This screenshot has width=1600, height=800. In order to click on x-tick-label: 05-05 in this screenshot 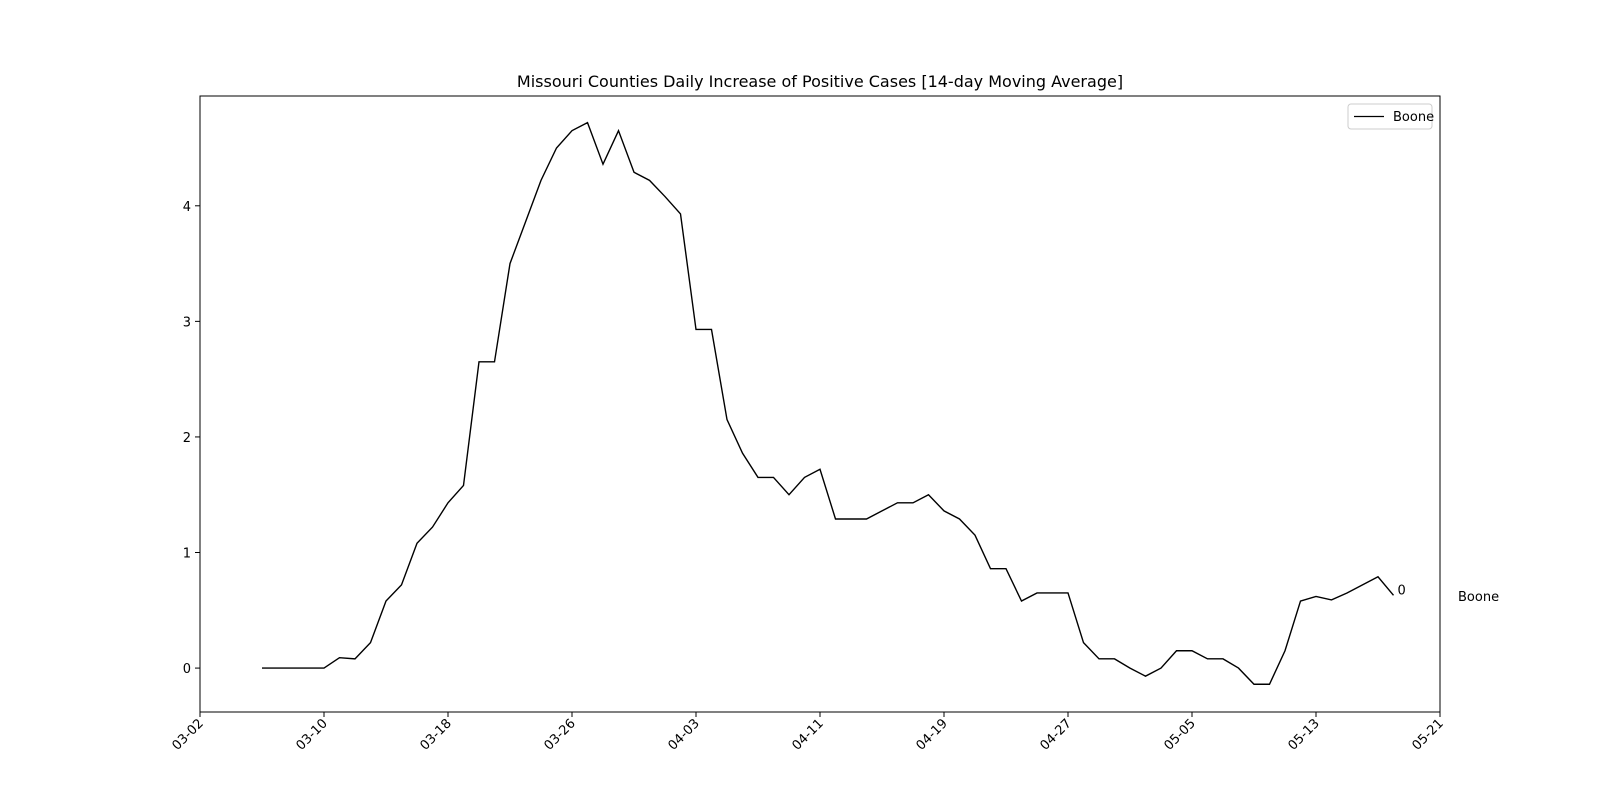, I will do `click(1180, 734)`.